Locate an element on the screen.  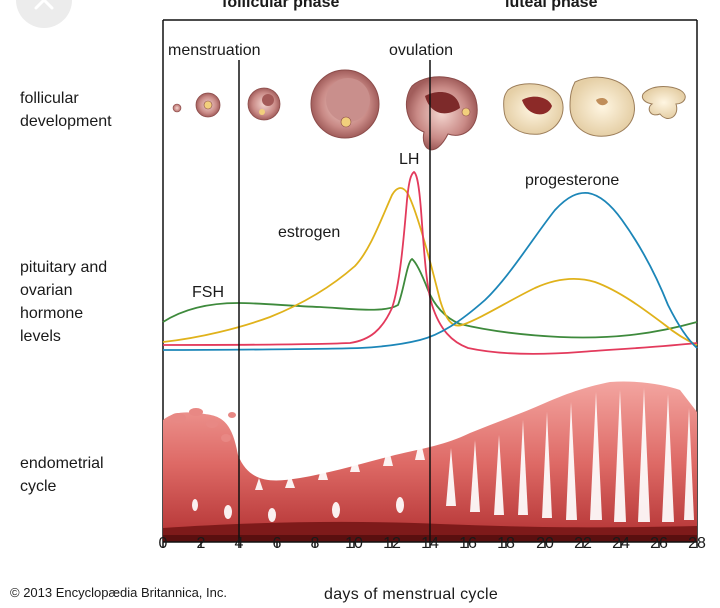
x-axis is located at coordinates (430, 544).